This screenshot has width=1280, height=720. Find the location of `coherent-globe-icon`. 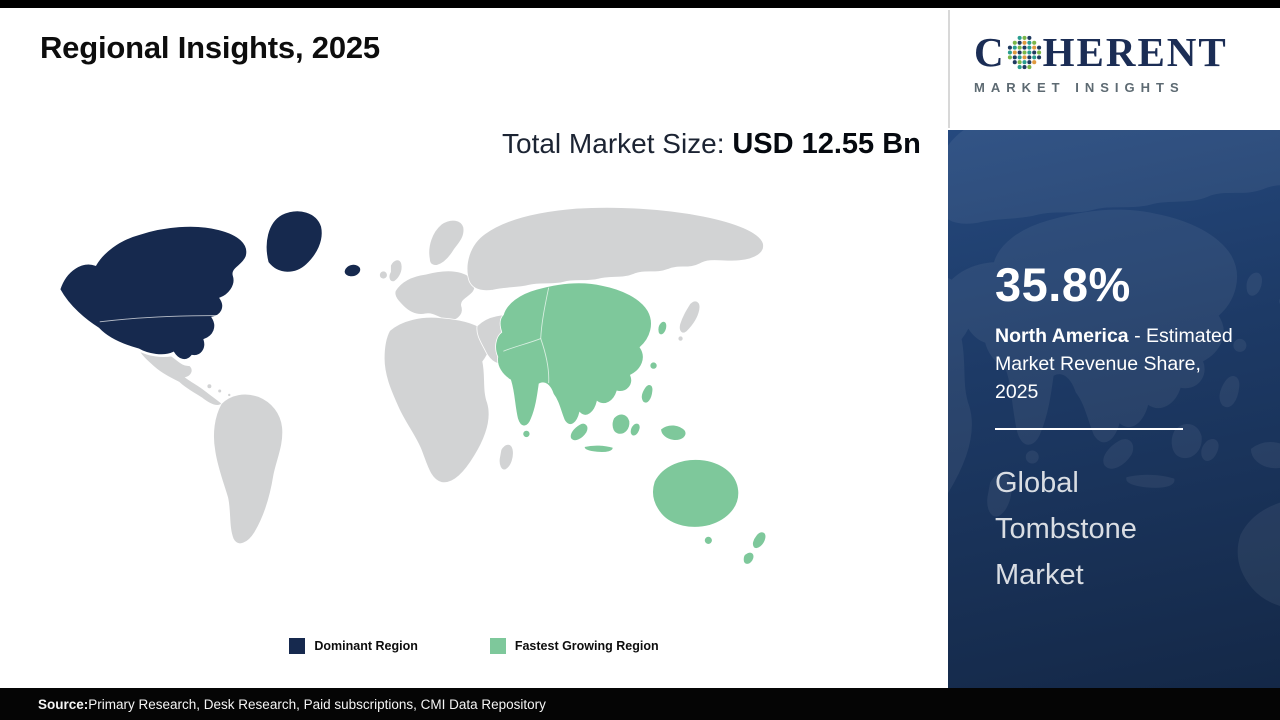

coherent-globe-icon is located at coordinates (1024, 52).